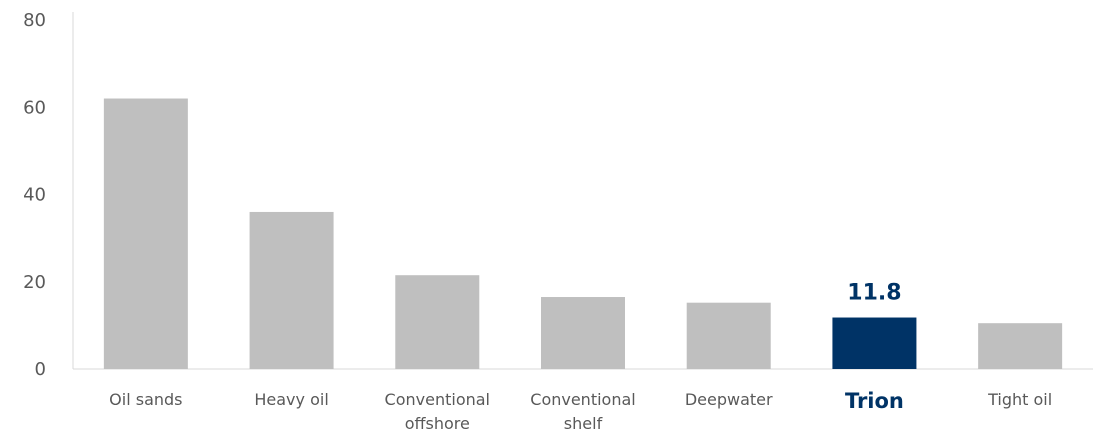  Describe the element at coordinates (40, 369) in the screenshot. I see `y-tick-label: 0` at that location.